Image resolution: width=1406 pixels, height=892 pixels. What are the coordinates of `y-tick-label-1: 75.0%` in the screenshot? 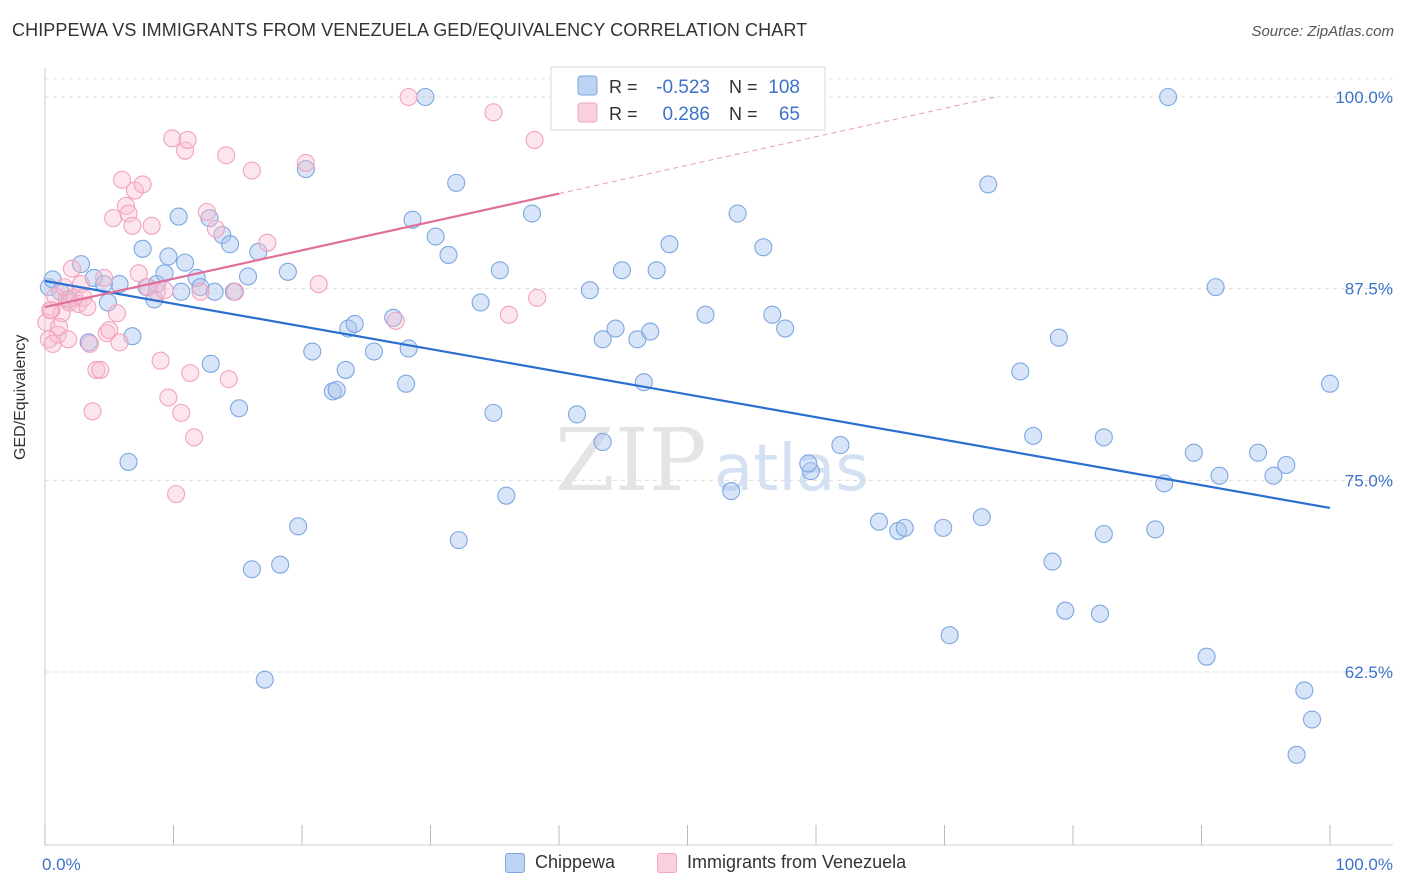 It's located at (1369, 480).